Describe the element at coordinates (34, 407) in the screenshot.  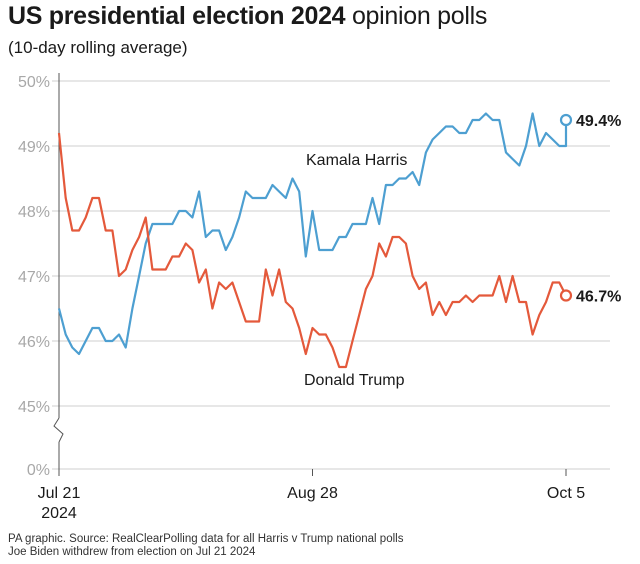
I see `y-tick-label: 45%` at that location.